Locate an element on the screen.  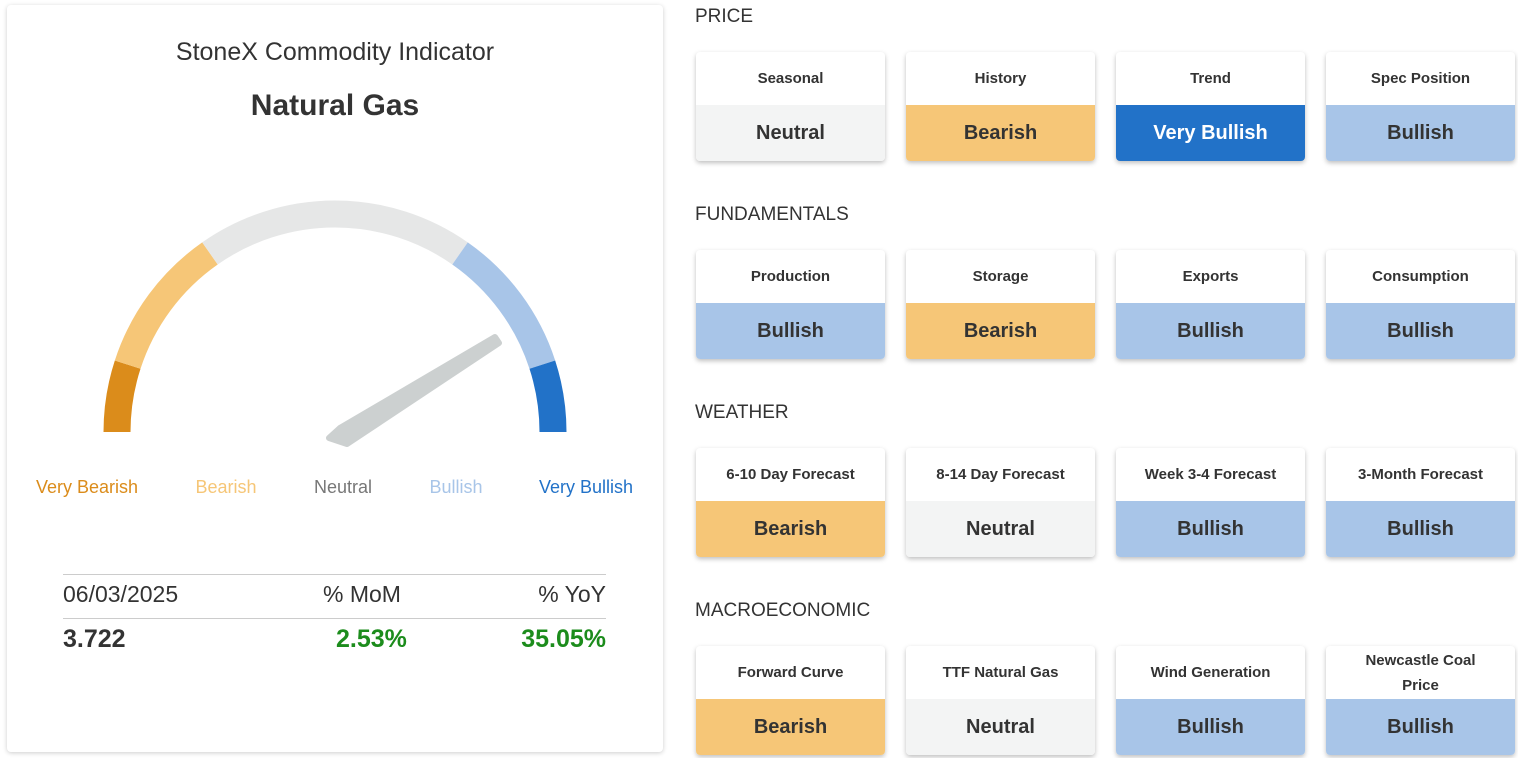
indicator-card: 8-14 Day Forecast Neutral is located at coordinates (1000, 502).